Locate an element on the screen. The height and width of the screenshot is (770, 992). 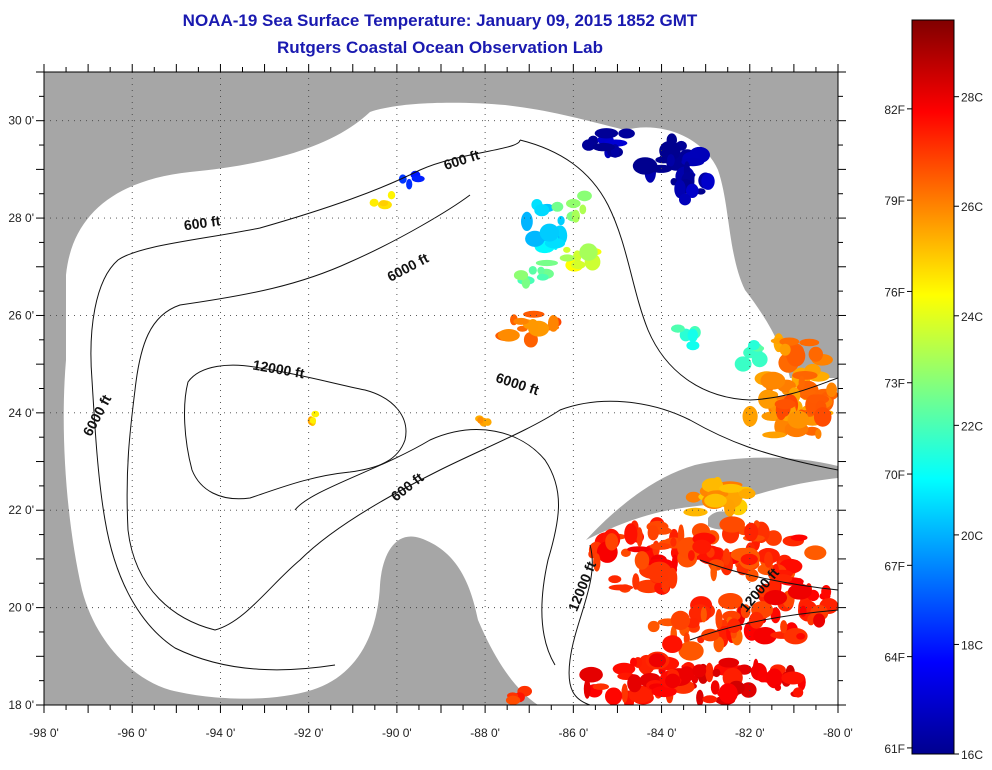
latitude-label: 28 0' is located at coordinates (21, 218).